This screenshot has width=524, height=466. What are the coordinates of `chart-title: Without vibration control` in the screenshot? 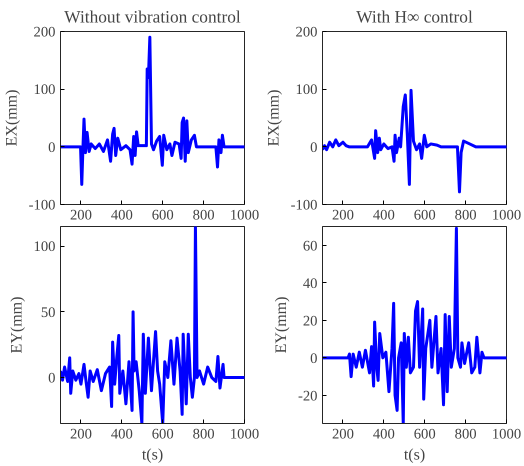 It's located at (152, 17).